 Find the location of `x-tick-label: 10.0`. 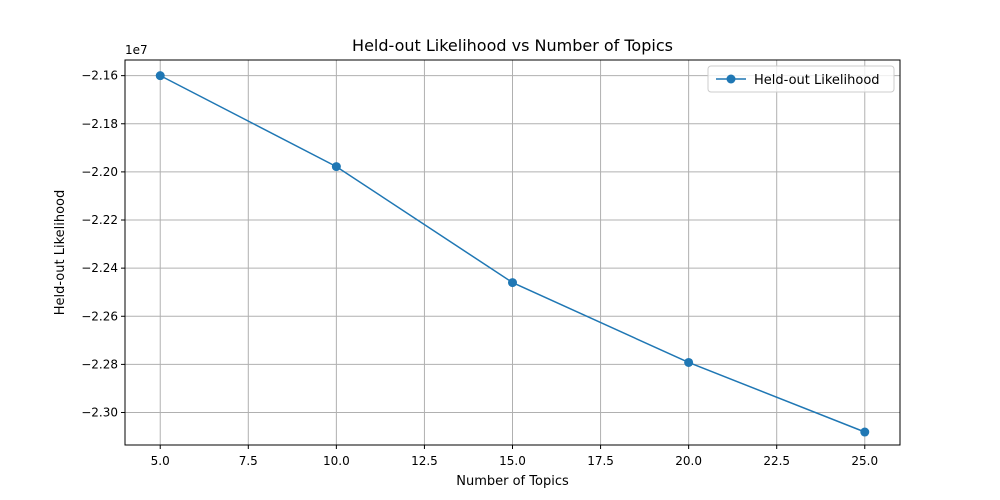

x-tick-label: 10.0 is located at coordinates (336, 461).